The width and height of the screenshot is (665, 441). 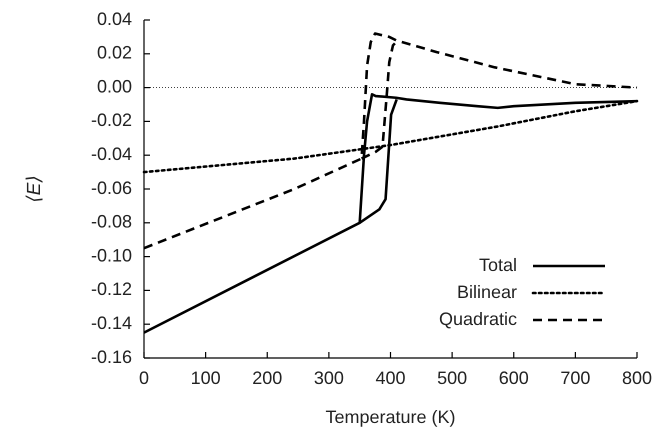 I want to click on x-tick-label: 600, so click(x=513, y=378).